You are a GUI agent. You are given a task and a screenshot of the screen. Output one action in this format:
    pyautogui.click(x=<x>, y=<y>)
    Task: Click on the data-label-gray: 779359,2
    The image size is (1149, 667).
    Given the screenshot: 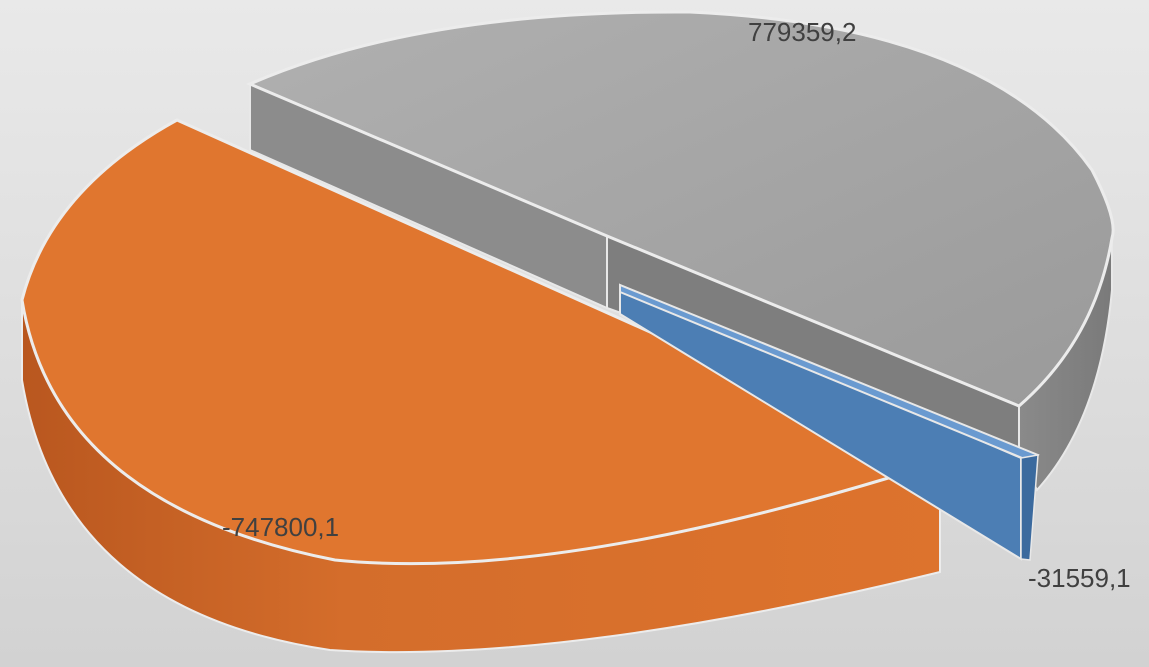 What is the action you would take?
    pyautogui.click(x=802, y=32)
    